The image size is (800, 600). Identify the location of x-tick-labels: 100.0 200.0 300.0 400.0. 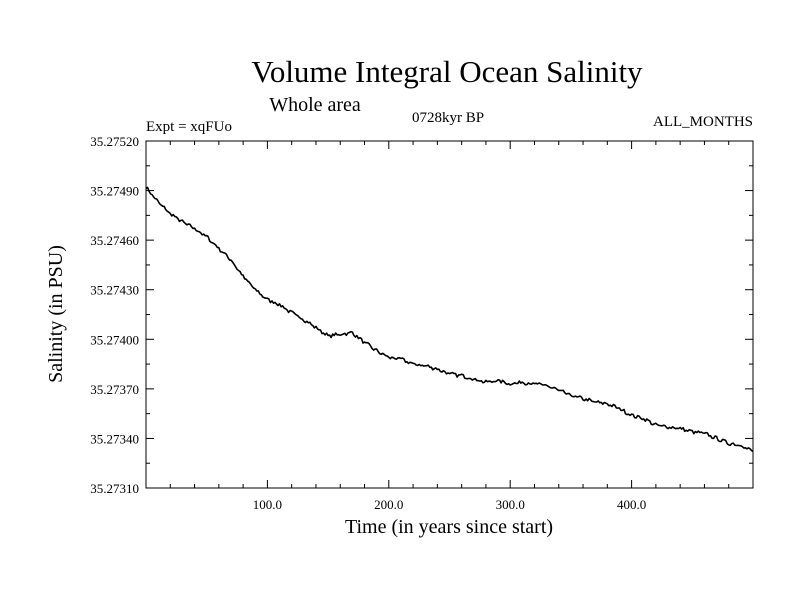
(449, 504).